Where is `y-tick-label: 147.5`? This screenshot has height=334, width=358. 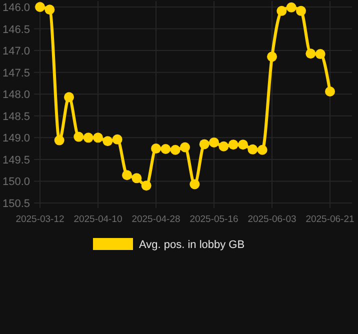
y-tick-label: 147.5 is located at coordinates (16, 73).